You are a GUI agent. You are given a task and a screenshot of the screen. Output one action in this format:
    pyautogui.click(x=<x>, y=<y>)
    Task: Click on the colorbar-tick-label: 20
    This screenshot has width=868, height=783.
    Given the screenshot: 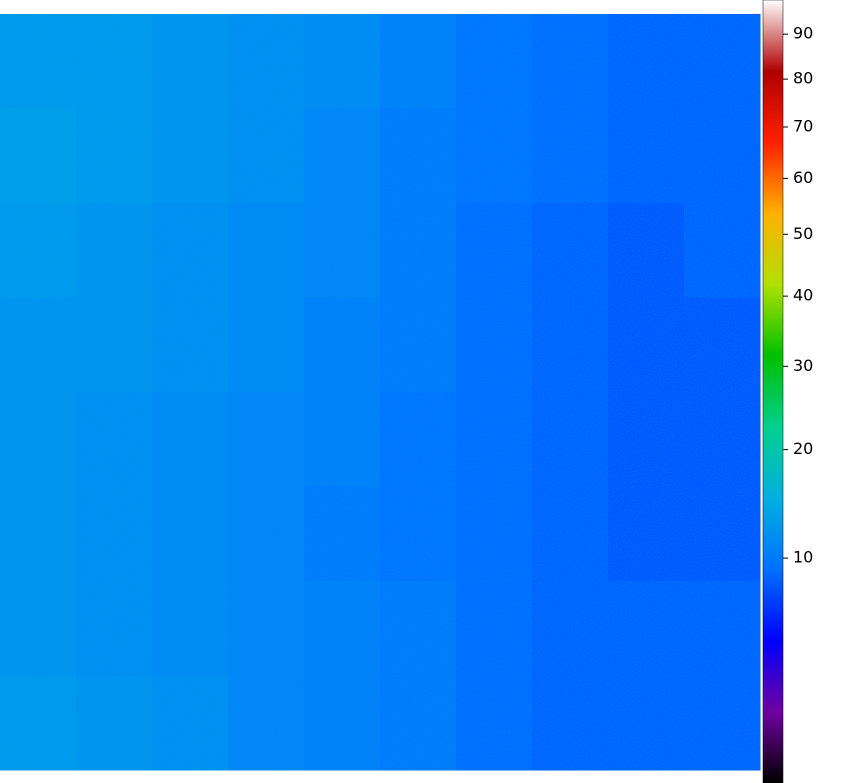 What is the action you would take?
    pyautogui.click(x=803, y=448)
    